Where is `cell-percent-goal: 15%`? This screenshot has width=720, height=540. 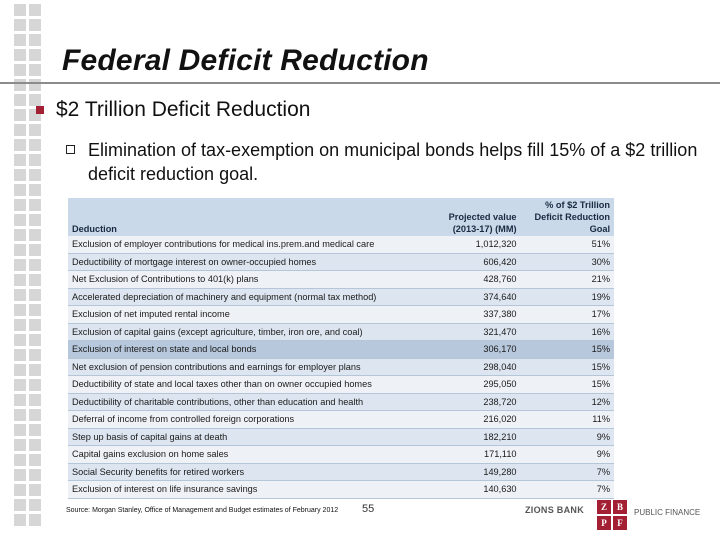 cell-percent-goal: 15% is located at coordinates (567, 367).